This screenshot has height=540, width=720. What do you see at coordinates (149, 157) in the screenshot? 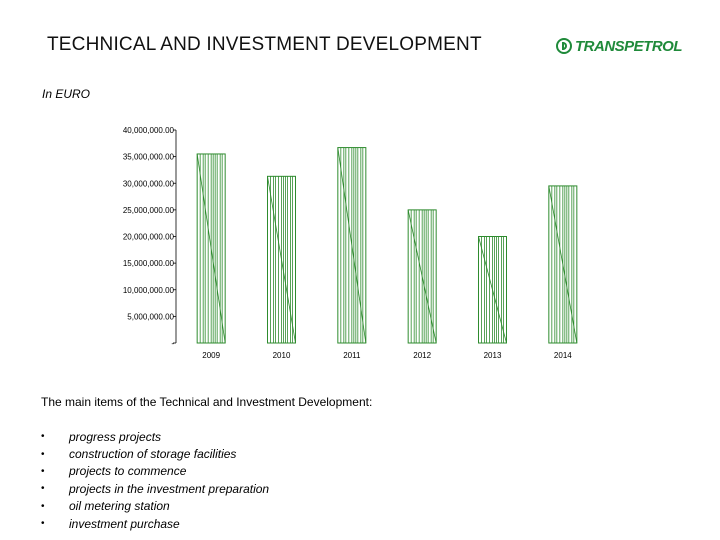
I see `y-tick-label: 35,000,000.00` at bounding box center [149, 157].